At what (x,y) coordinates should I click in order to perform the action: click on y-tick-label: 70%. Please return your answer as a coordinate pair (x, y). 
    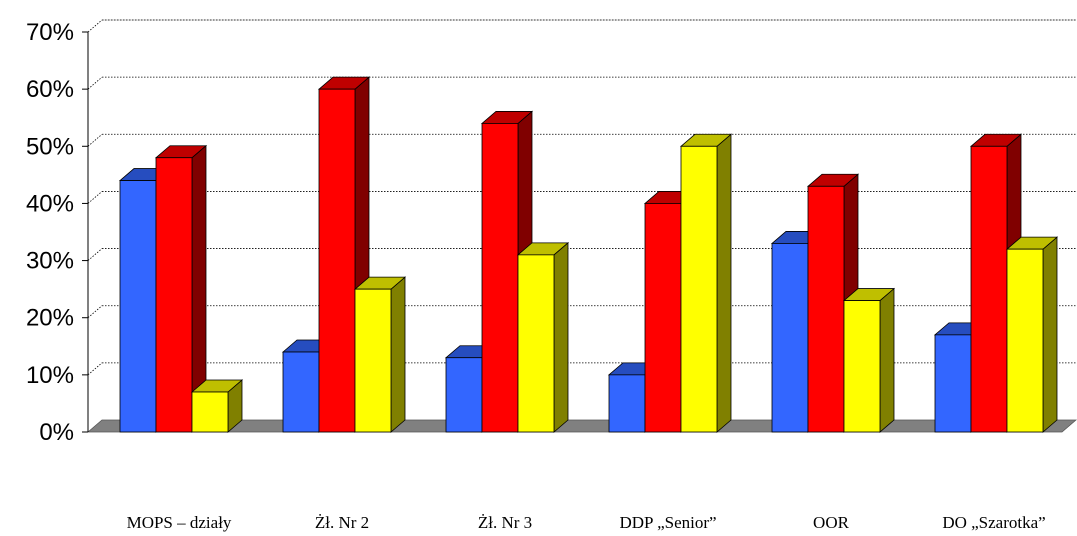
    Looking at the image, I should click on (50, 32).